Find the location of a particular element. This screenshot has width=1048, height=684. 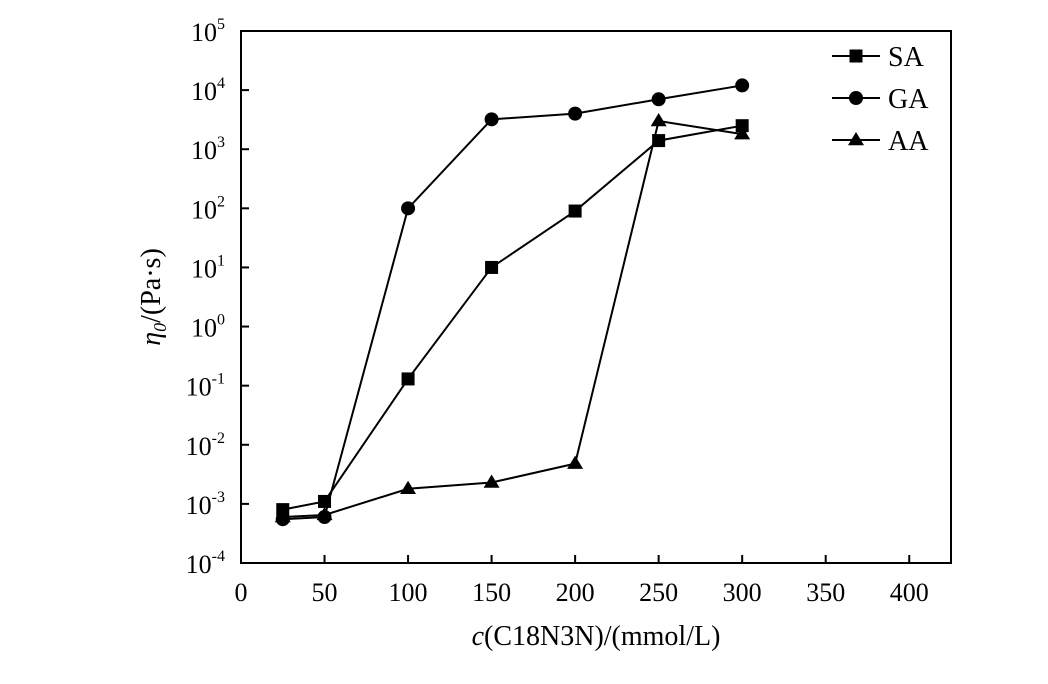

legend-entry-sa: SA is located at coordinates (878, 57).